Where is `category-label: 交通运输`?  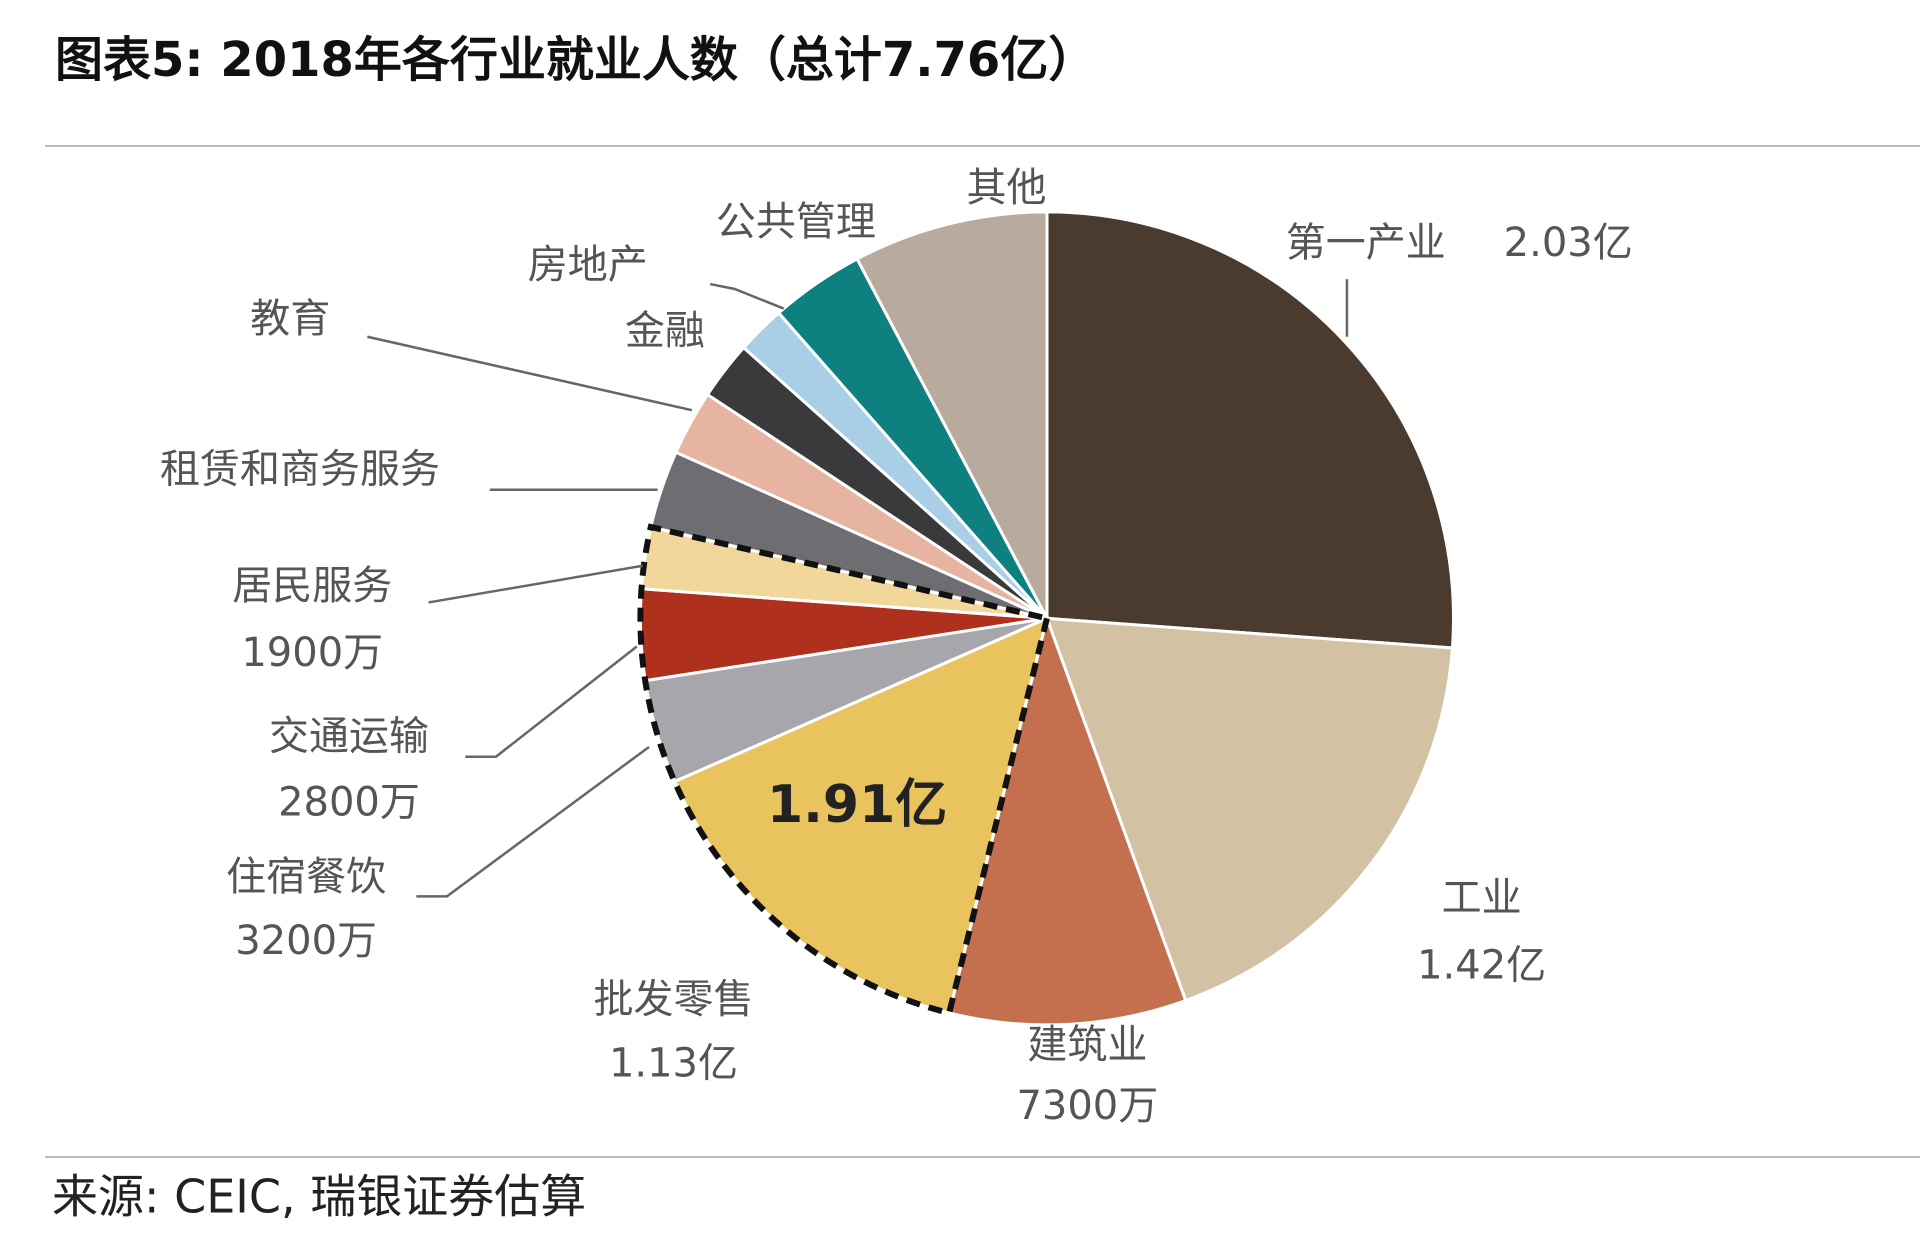
category-label: 交通运输 is located at coordinates (349, 736).